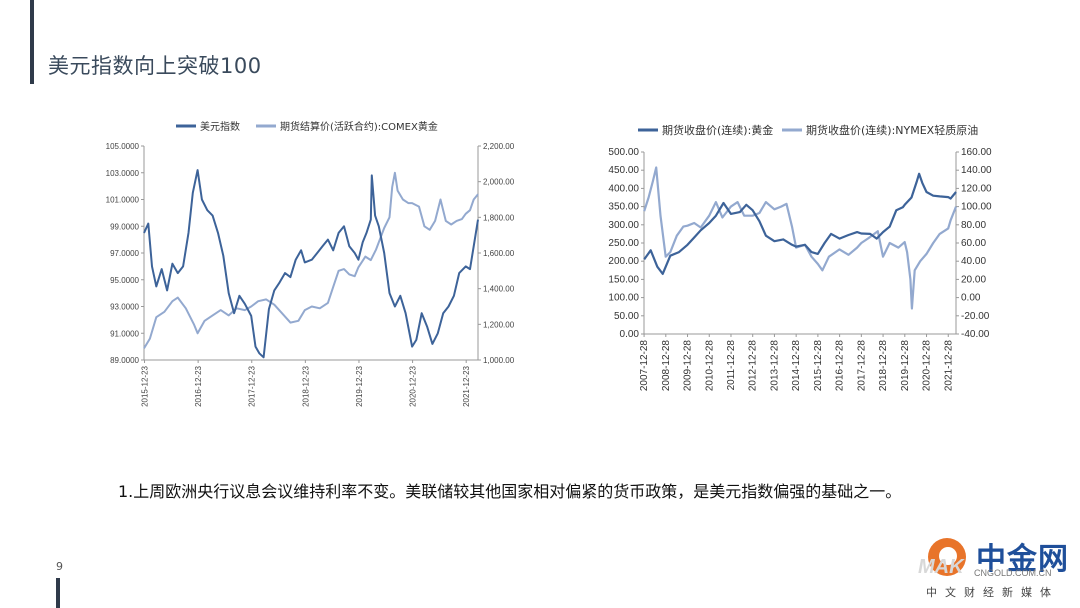 Image resolution: width=1080 pixels, height=608 pixels. Describe the element at coordinates (124, 280) in the screenshot. I see `left-tick-label: 95.0000` at that location.